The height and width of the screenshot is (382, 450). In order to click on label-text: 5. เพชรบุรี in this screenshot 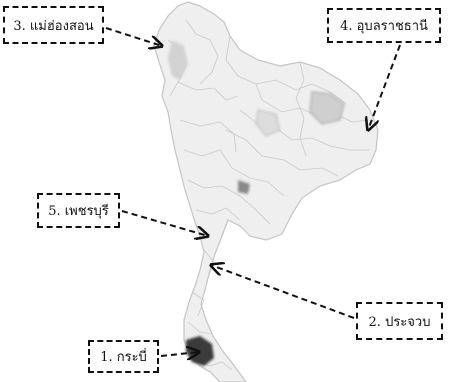, I will do `click(78, 211)`.